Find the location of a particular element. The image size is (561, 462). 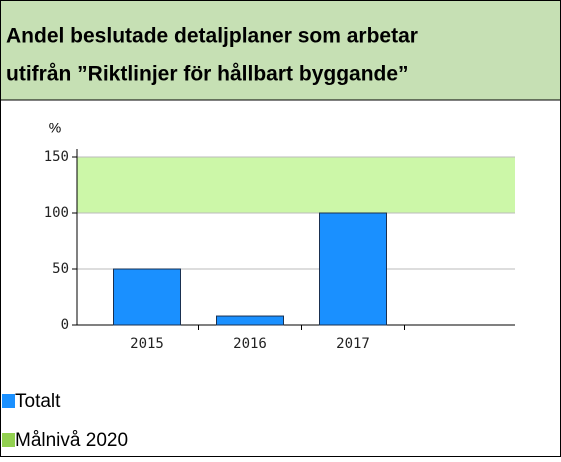

y-tick-label: 50 is located at coordinates (60, 269).